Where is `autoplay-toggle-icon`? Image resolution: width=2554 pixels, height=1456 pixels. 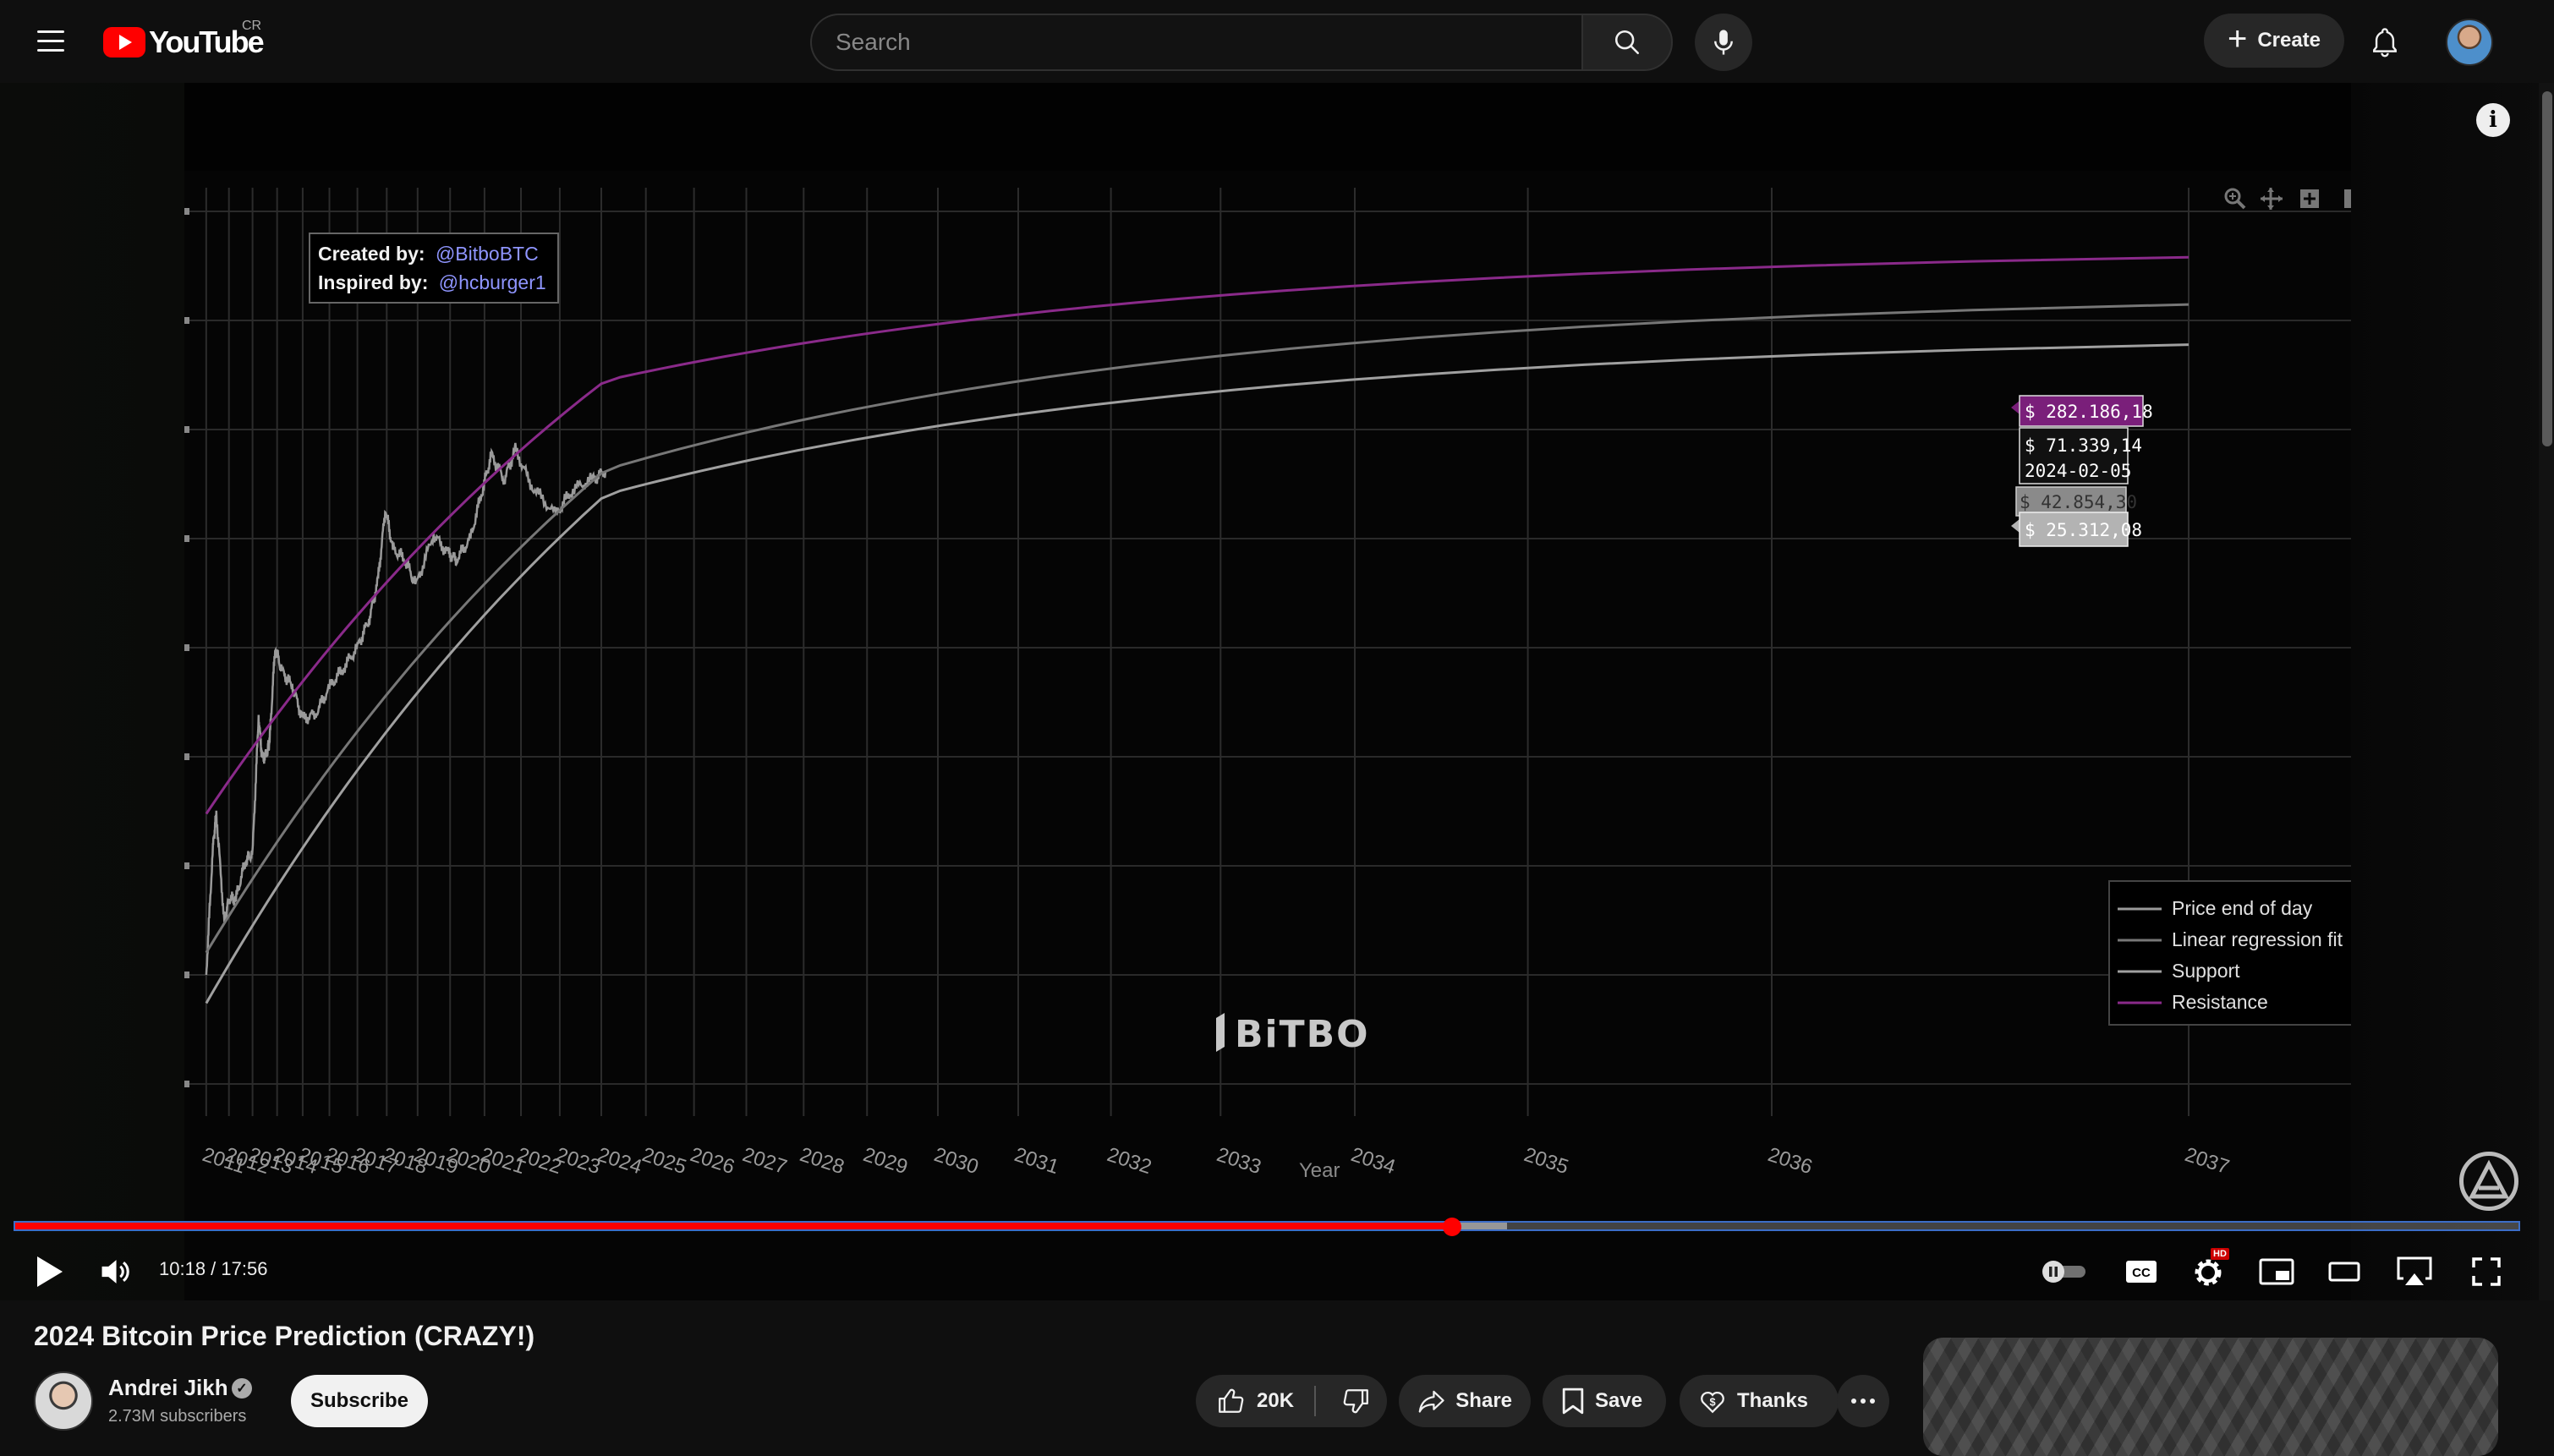 autoplay-toggle-icon is located at coordinates (2063, 1272).